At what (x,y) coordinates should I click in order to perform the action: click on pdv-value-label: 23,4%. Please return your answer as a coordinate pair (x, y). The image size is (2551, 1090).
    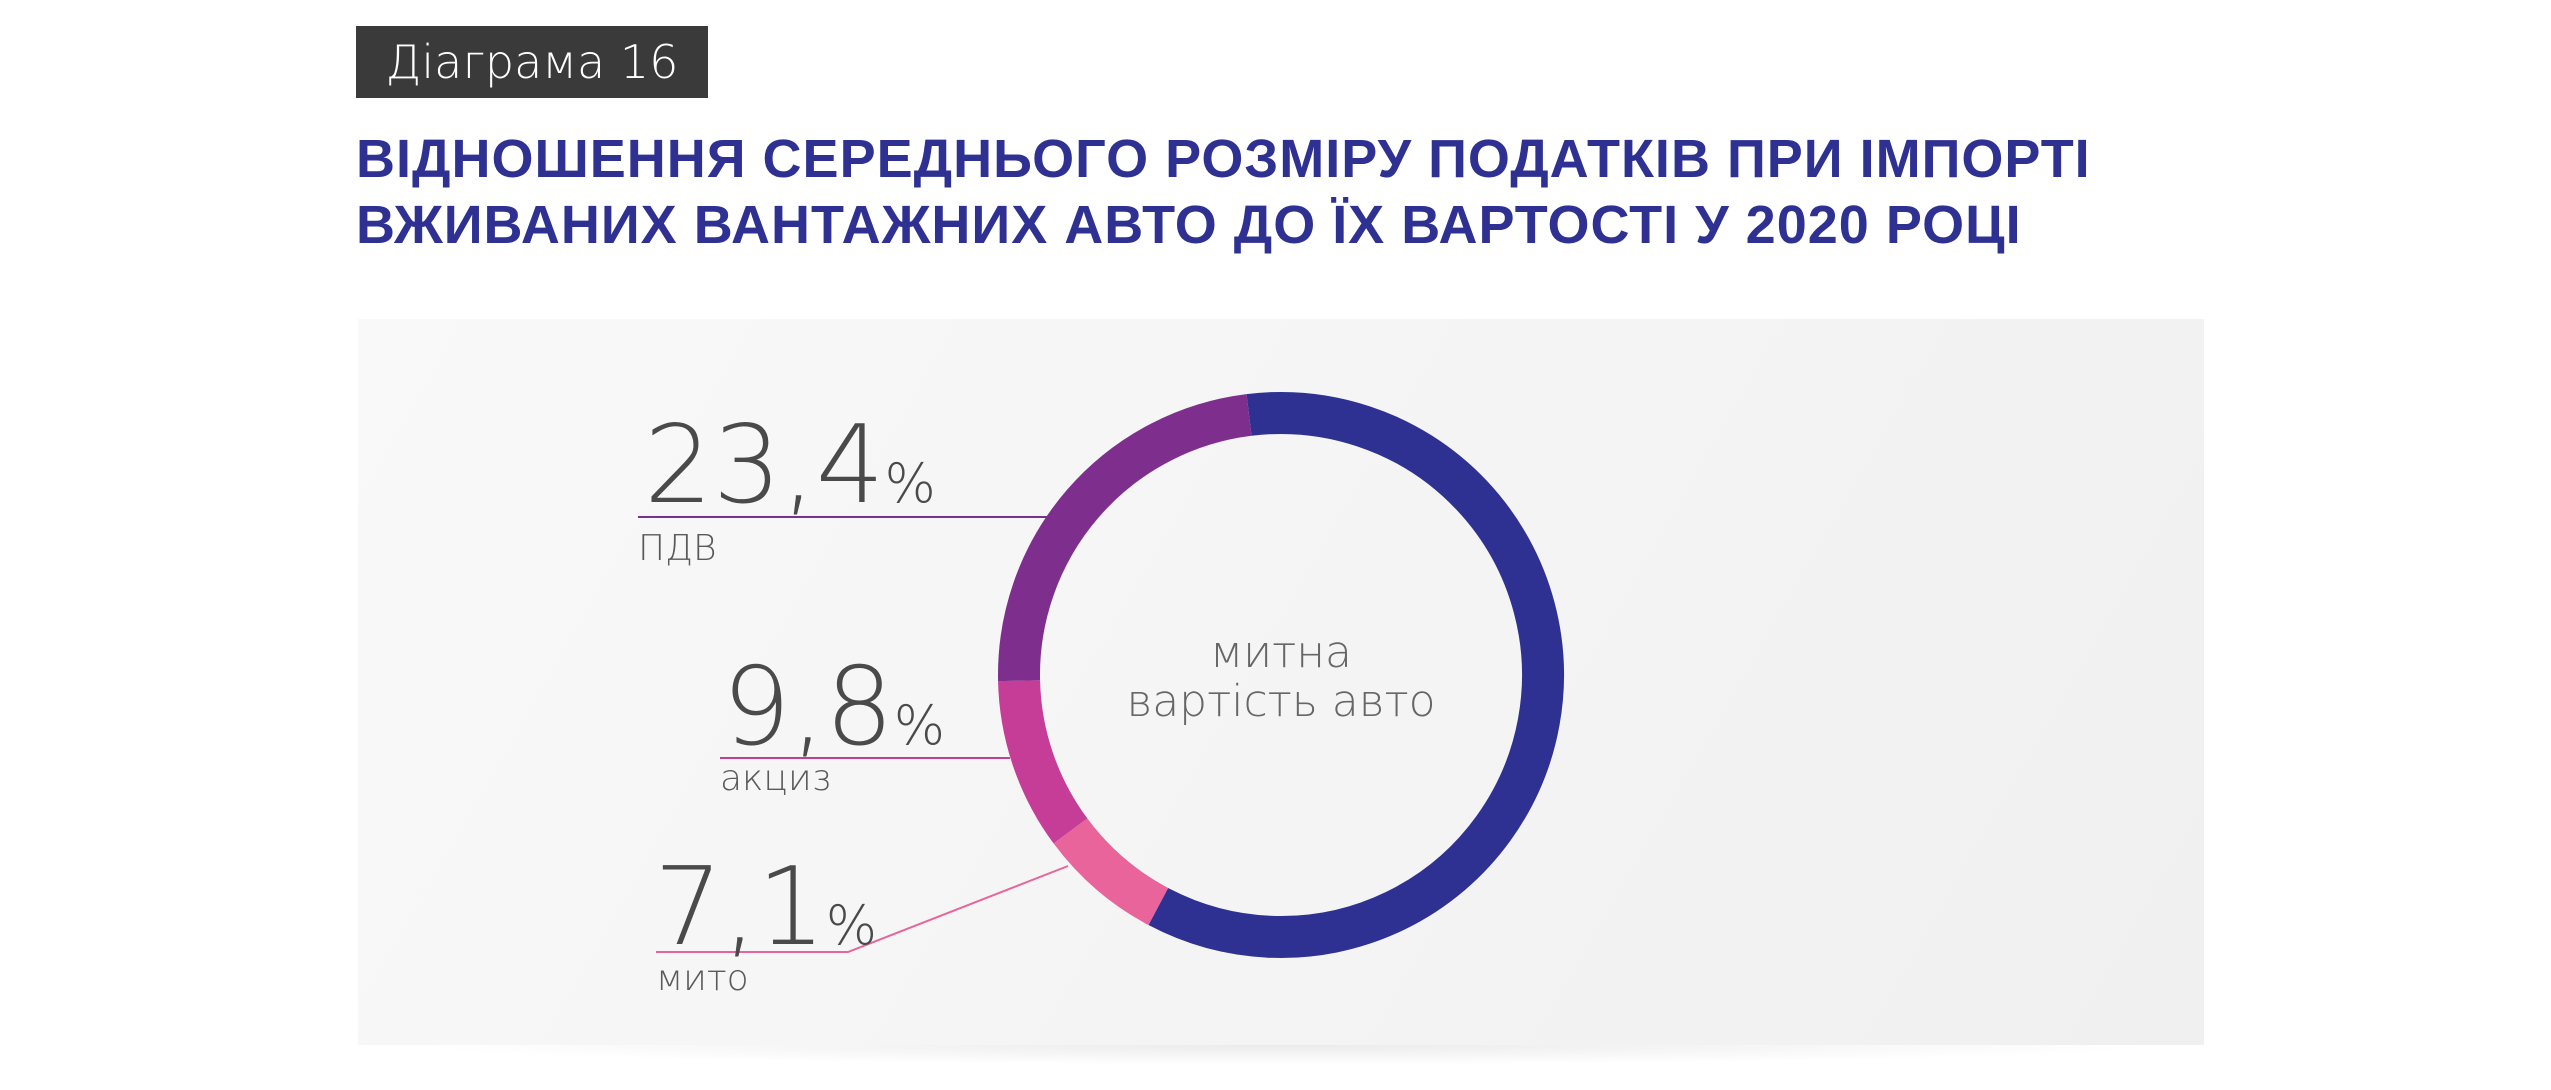
    Looking at the image, I should click on (790, 465).